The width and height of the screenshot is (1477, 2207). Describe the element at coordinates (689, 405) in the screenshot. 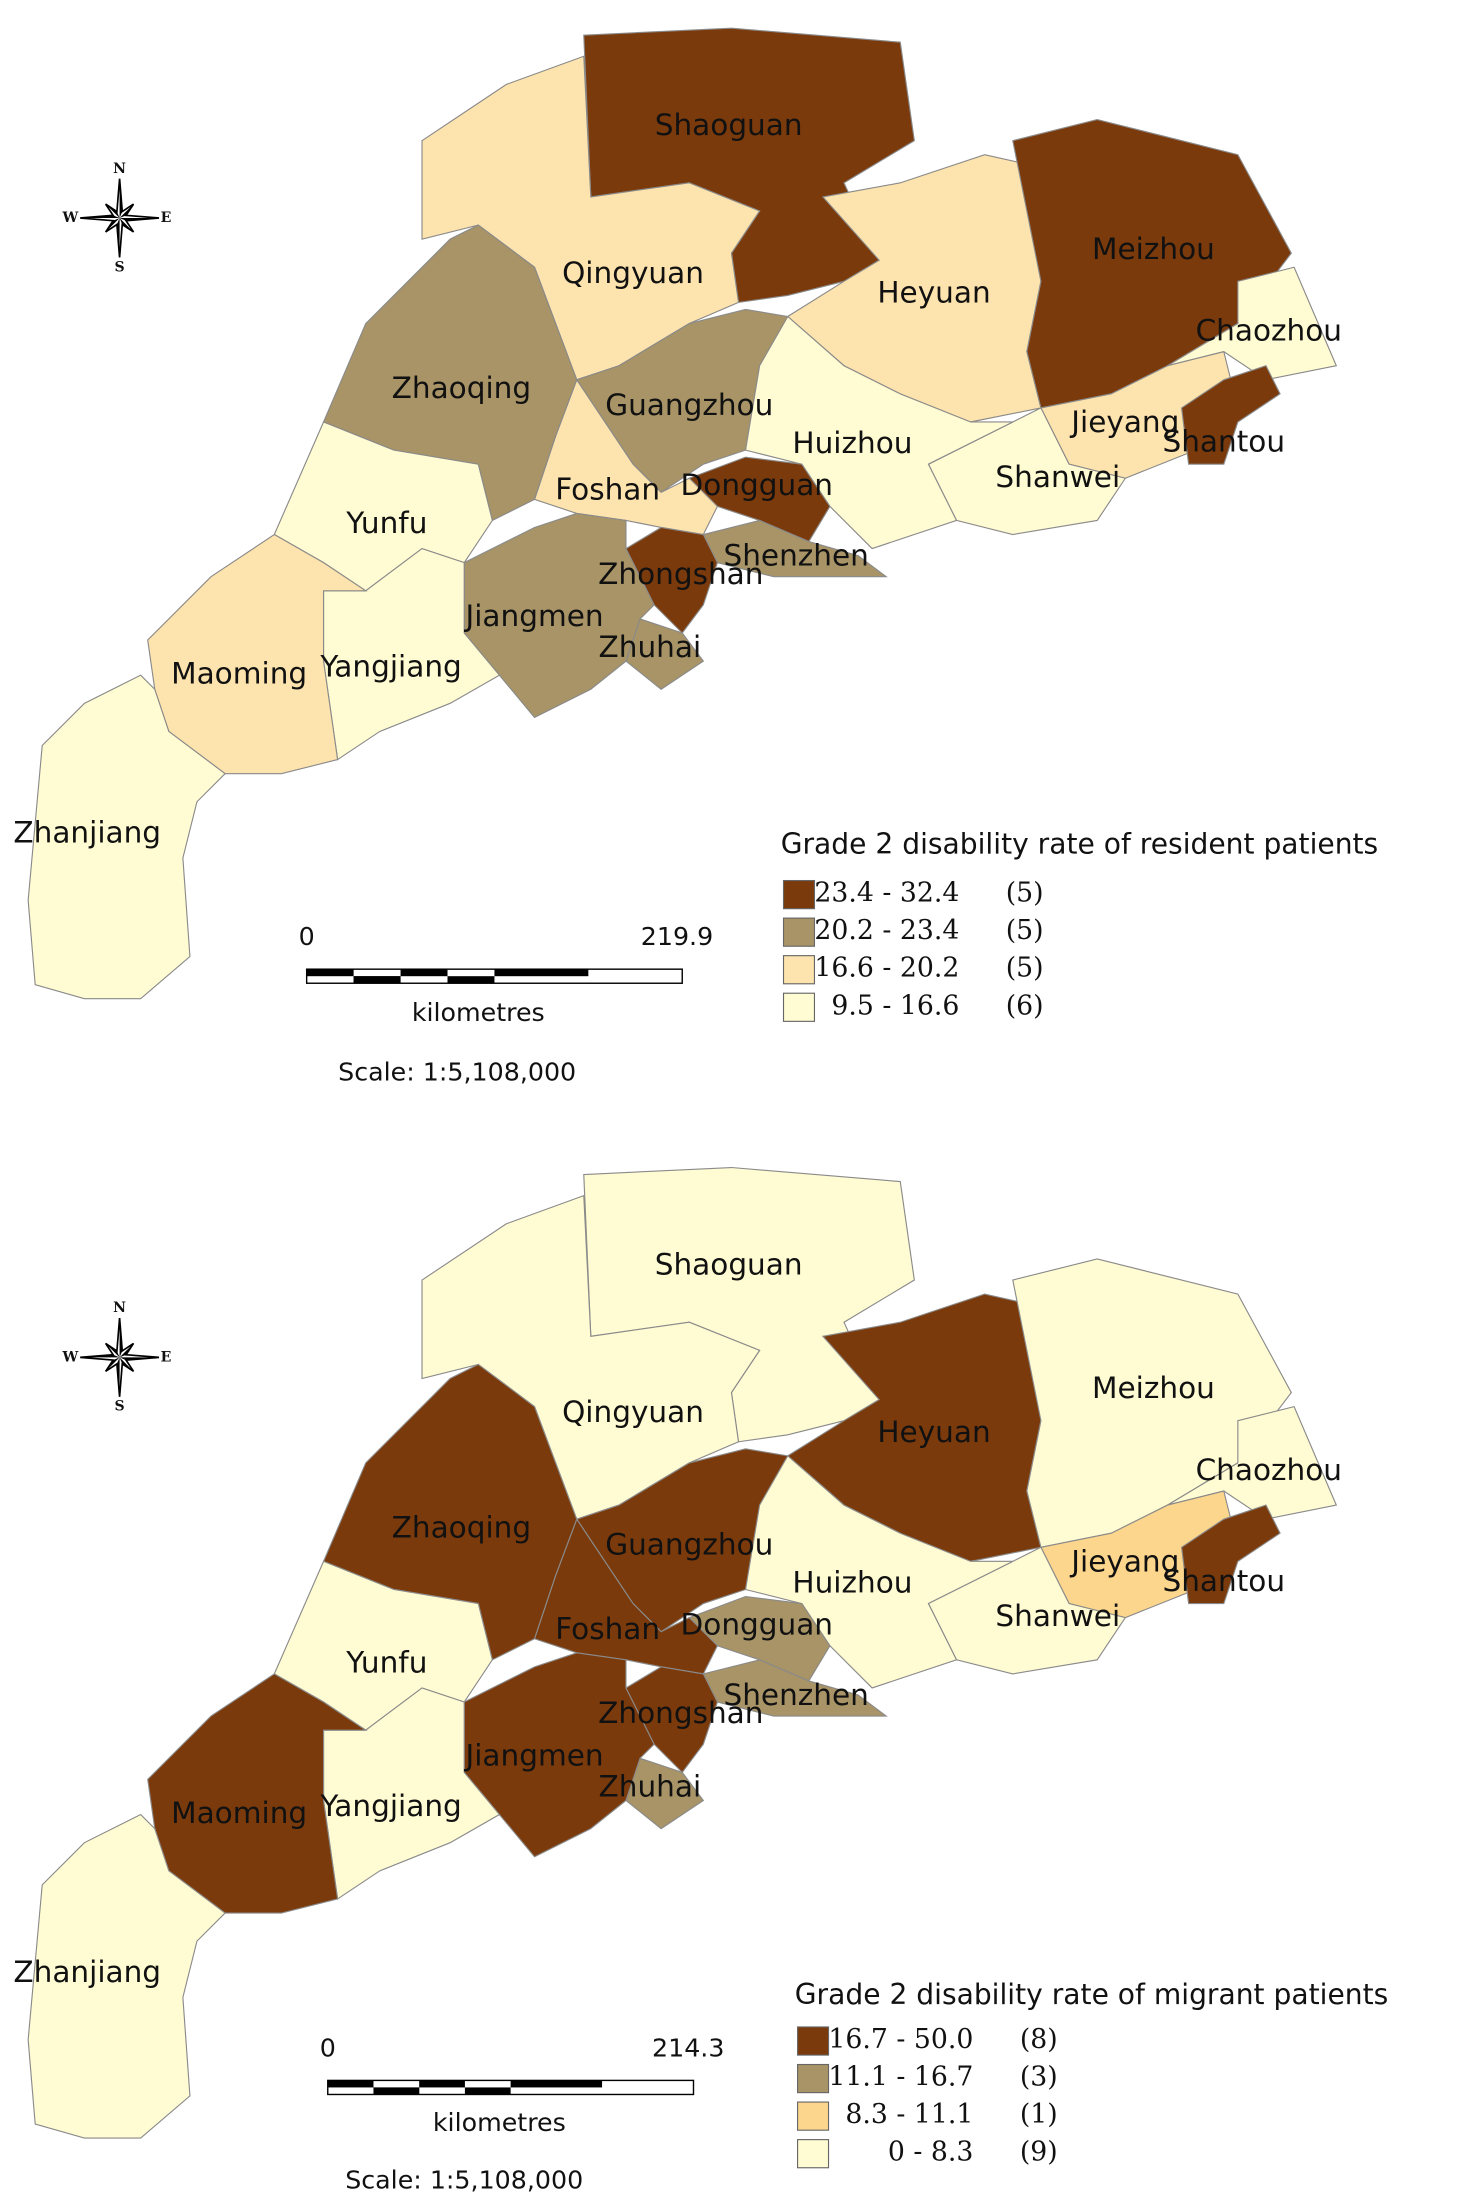

I see `region-label: Guangzhou` at that location.